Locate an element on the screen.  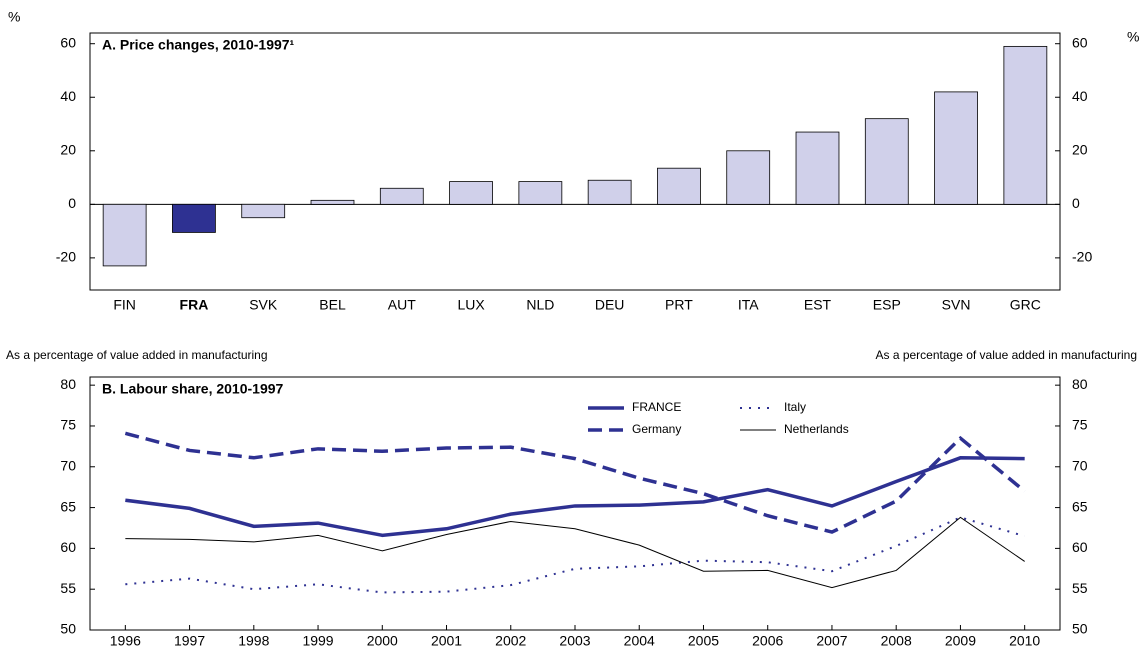
y2-tick-label: 40 is located at coordinates (1080, 96).